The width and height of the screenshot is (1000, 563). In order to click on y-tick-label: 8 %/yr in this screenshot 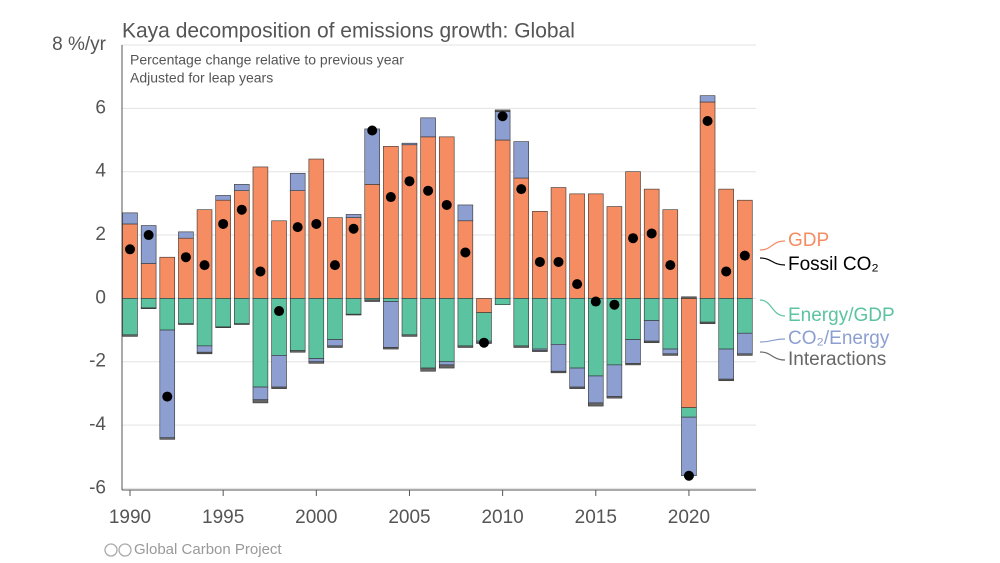, I will do `click(79, 44)`.